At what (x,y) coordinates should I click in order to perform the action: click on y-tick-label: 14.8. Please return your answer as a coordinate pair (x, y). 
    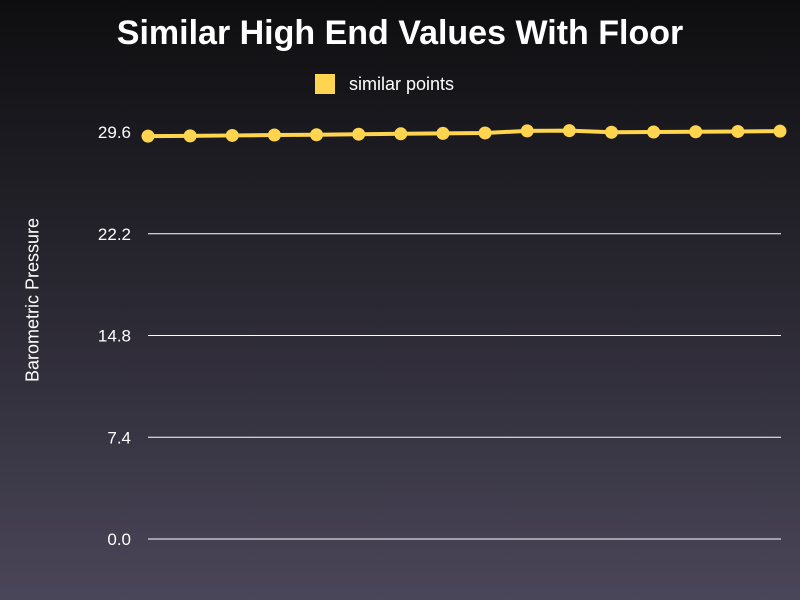
    Looking at the image, I should click on (114, 336).